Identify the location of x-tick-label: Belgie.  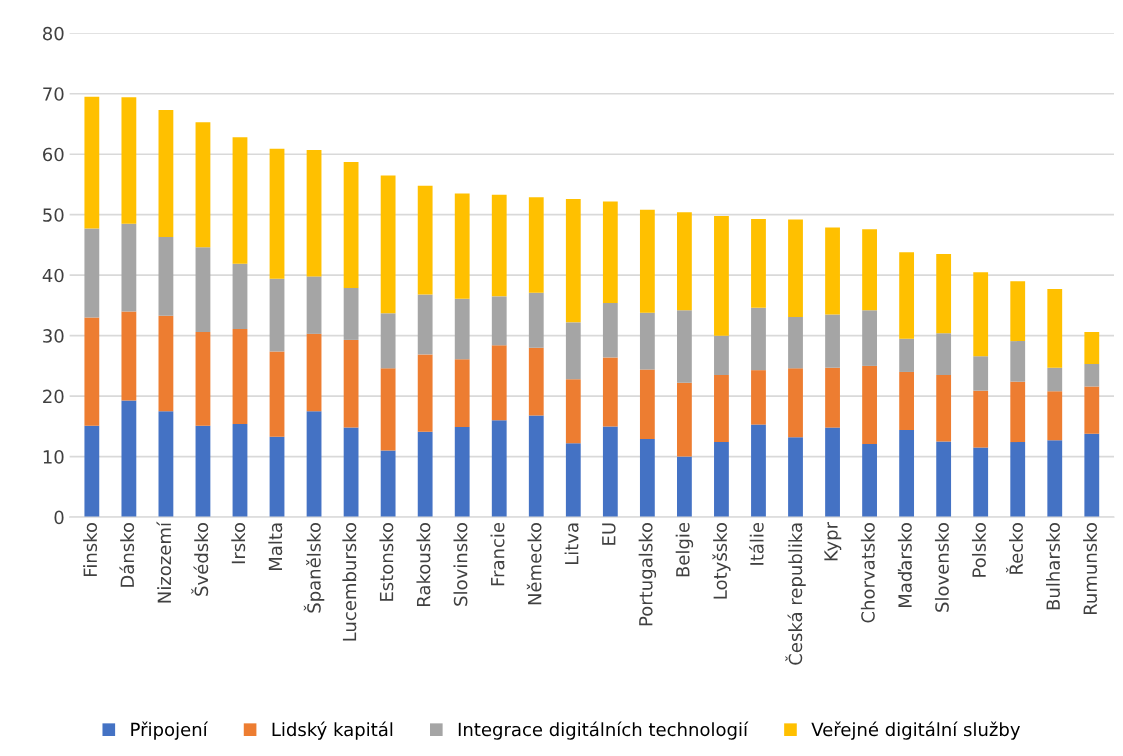
(684, 549).